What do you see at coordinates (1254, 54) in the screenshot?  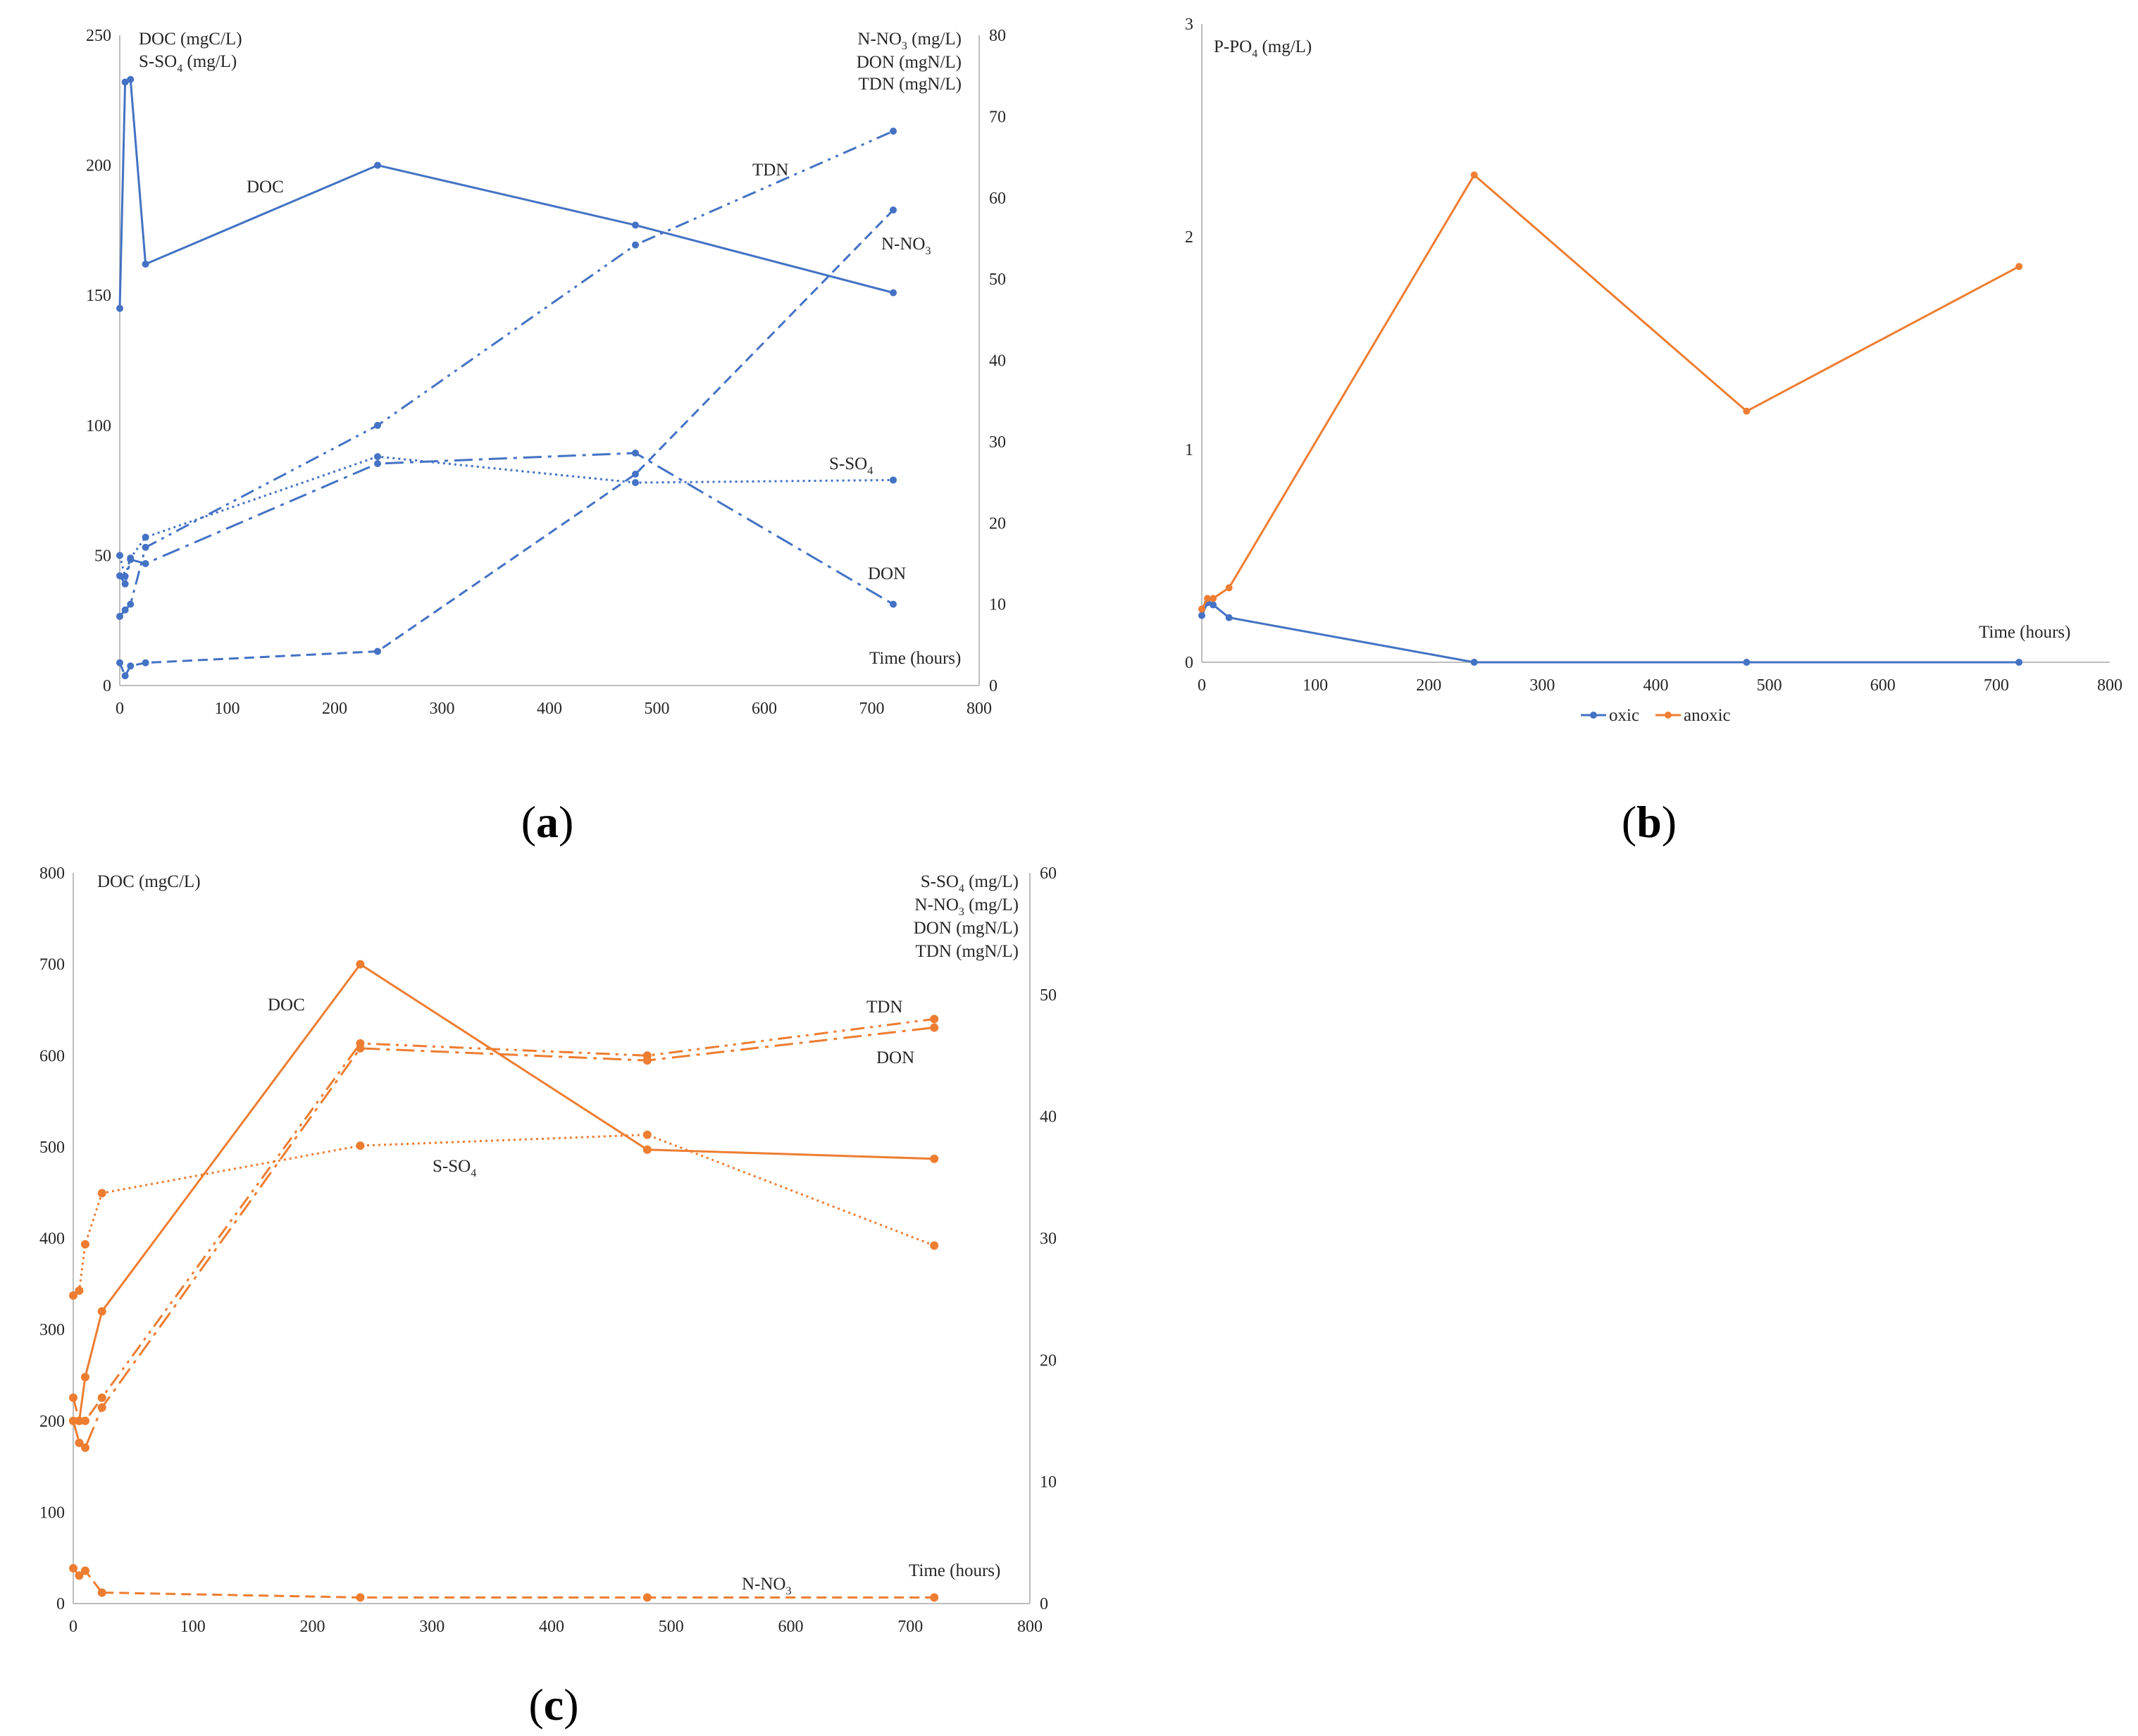 I see `y-axis-title-sub: 4` at bounding box center [1254, 54].